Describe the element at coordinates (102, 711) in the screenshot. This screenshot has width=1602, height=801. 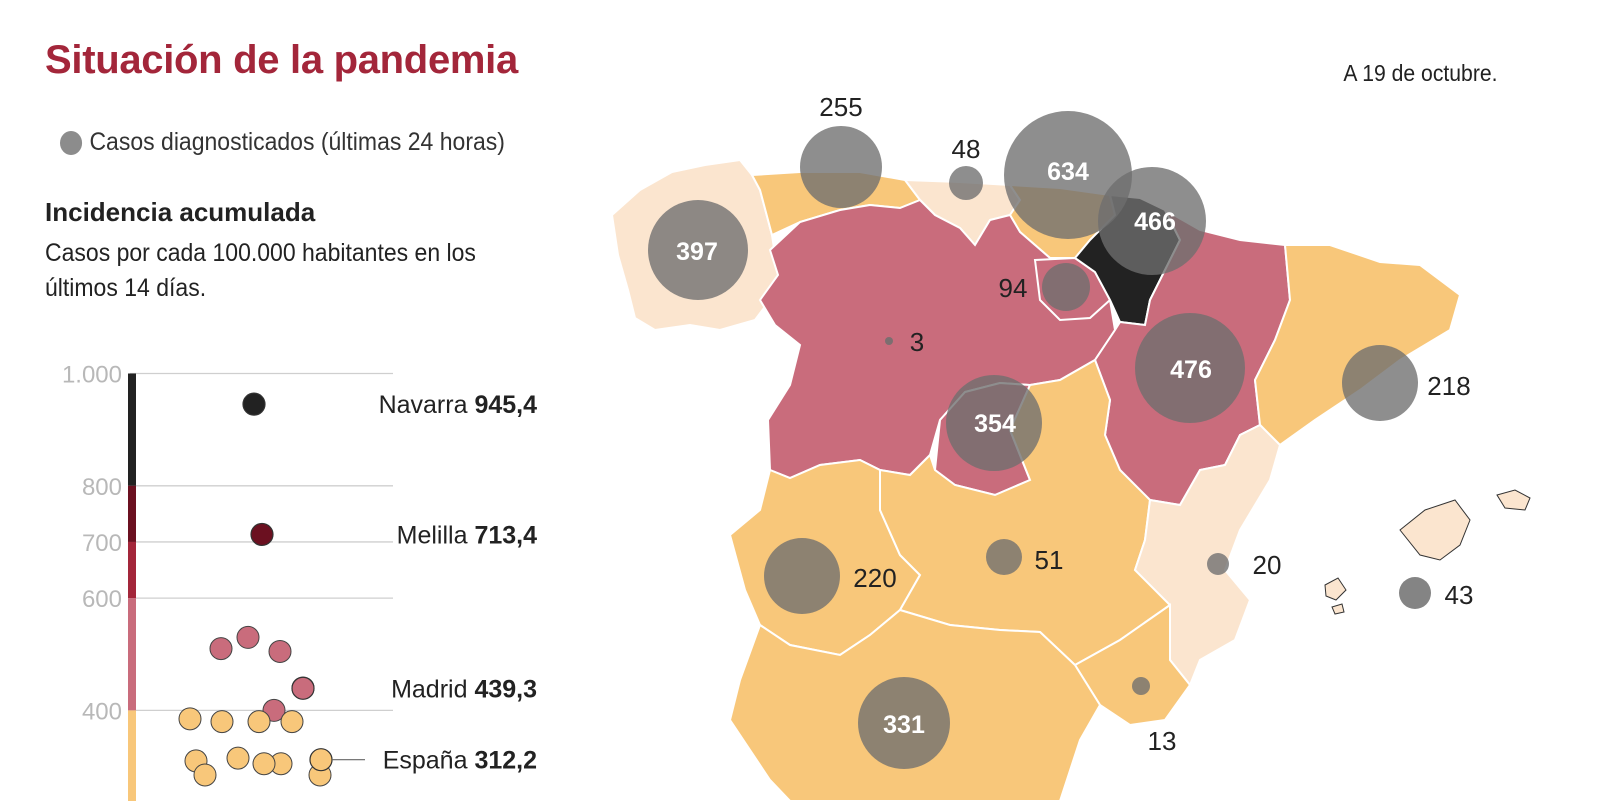
I see `tick-label: 400` at that location.